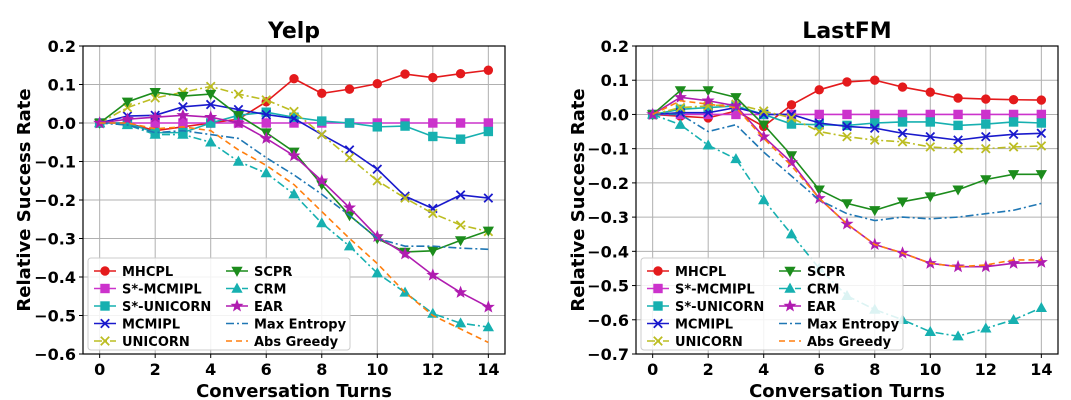 The height and width of the screenshot is (400, 1071). I want to click on x-axis-label: Conversation Turns, so click(847, 390).